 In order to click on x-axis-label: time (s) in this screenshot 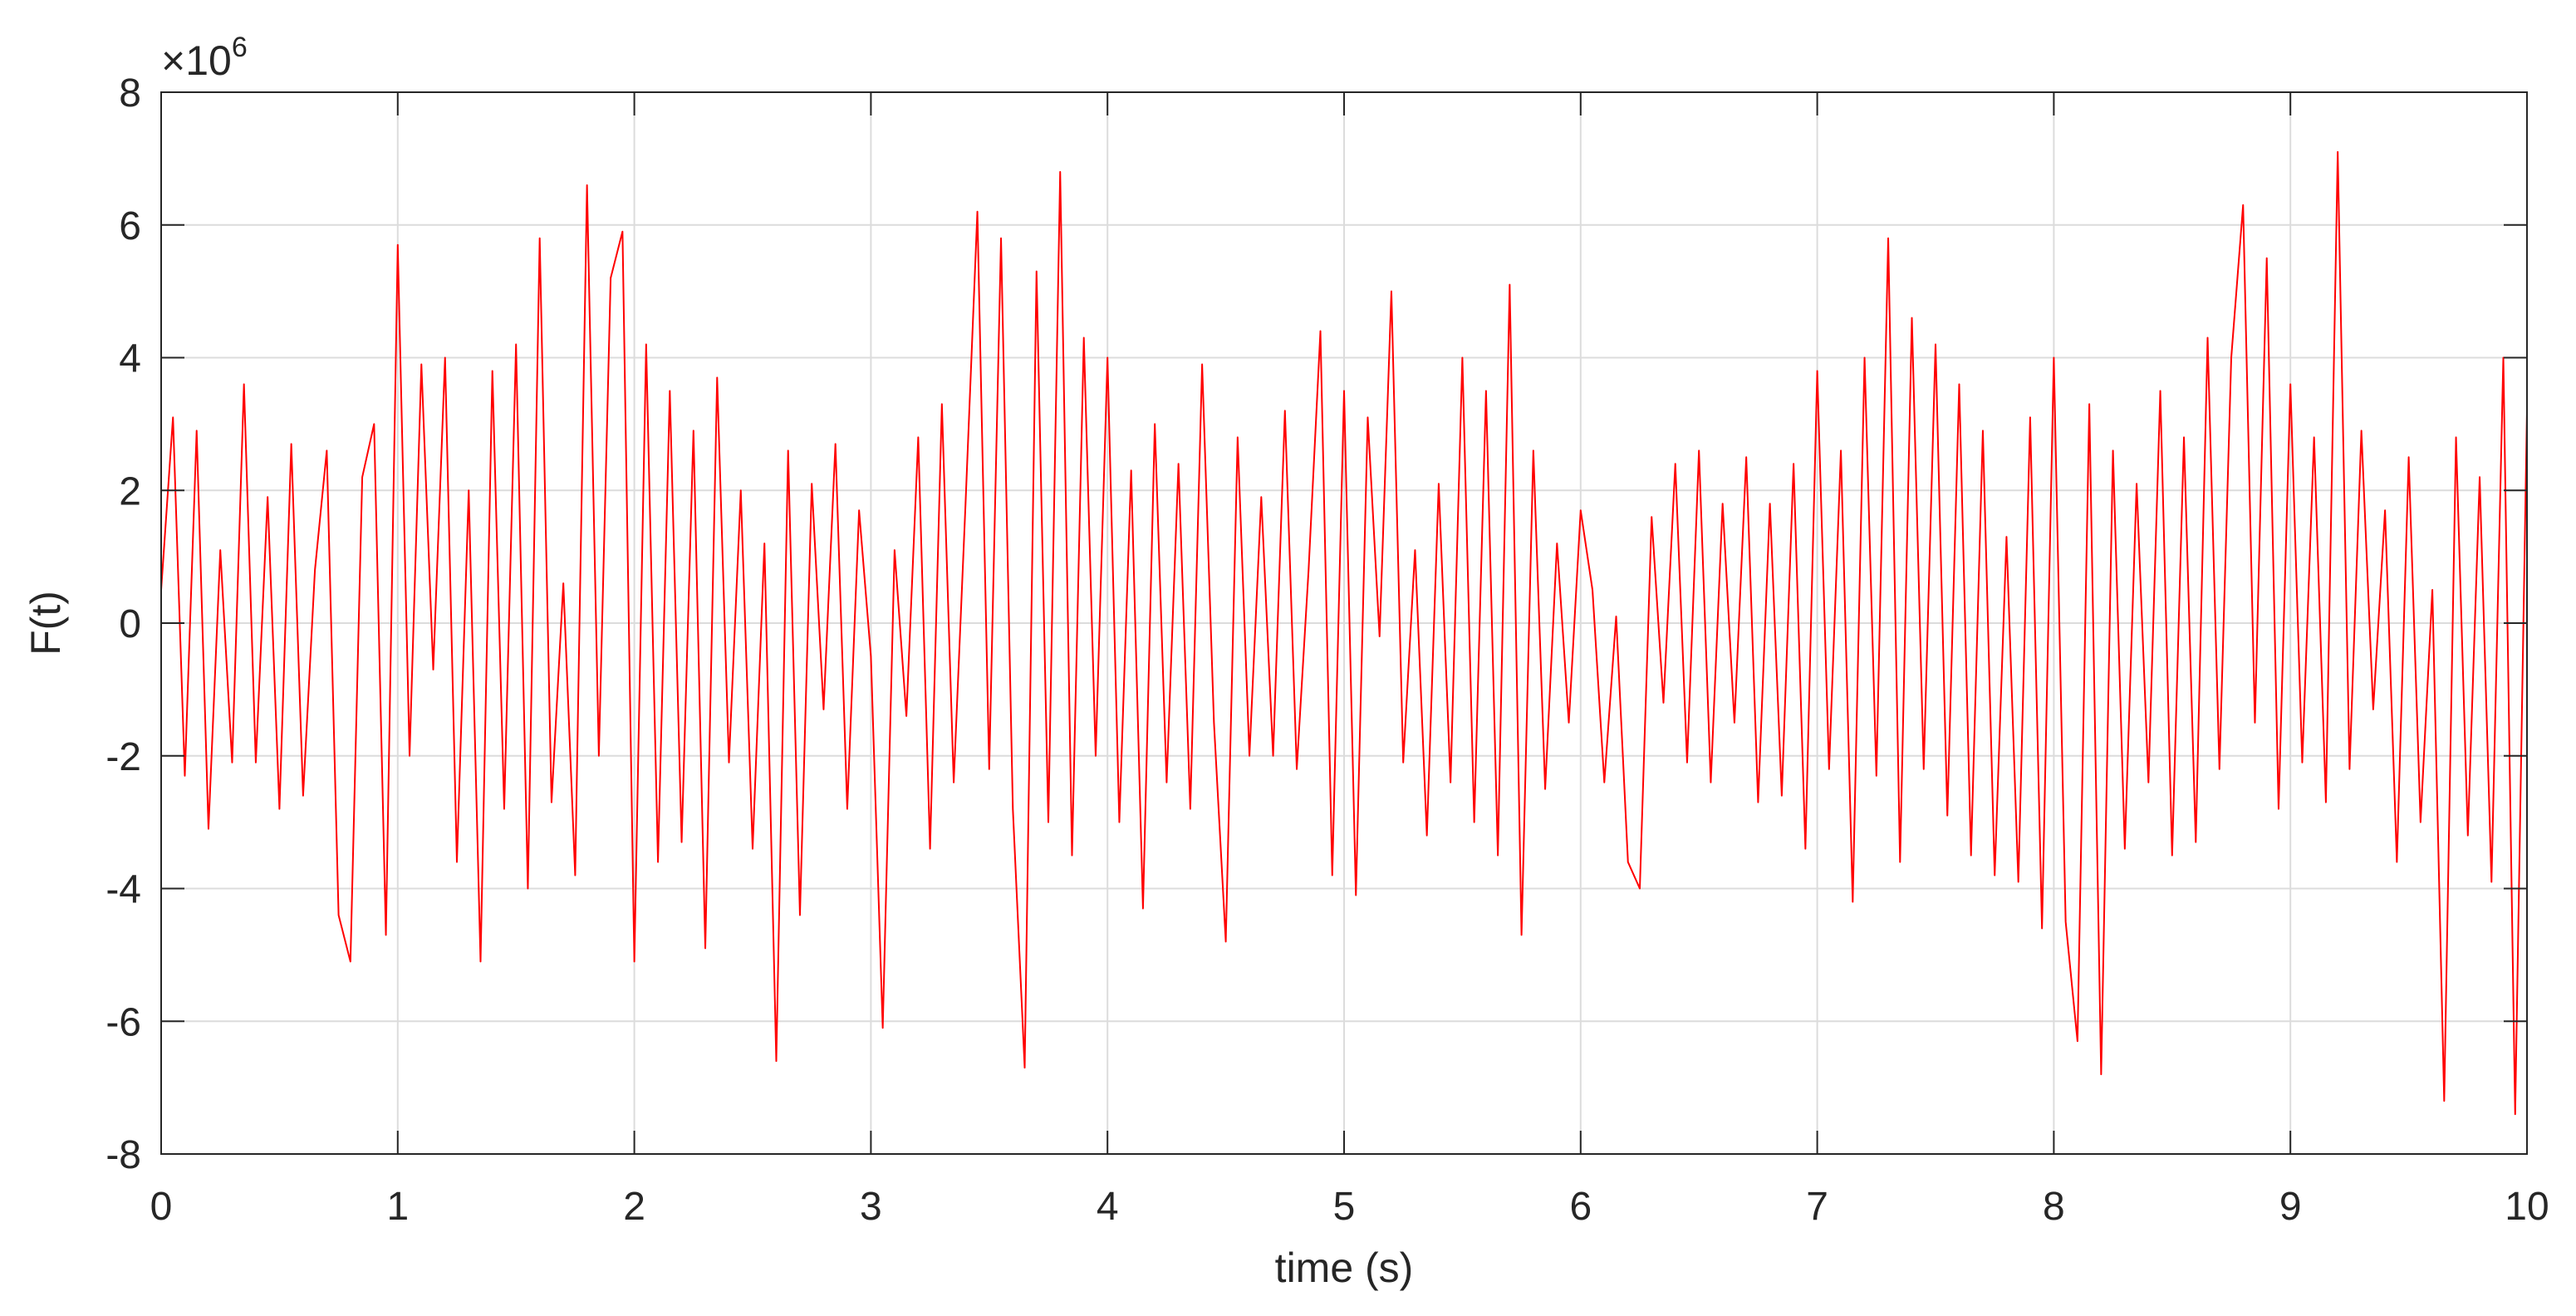, I will do `click(1344, 1268)`.